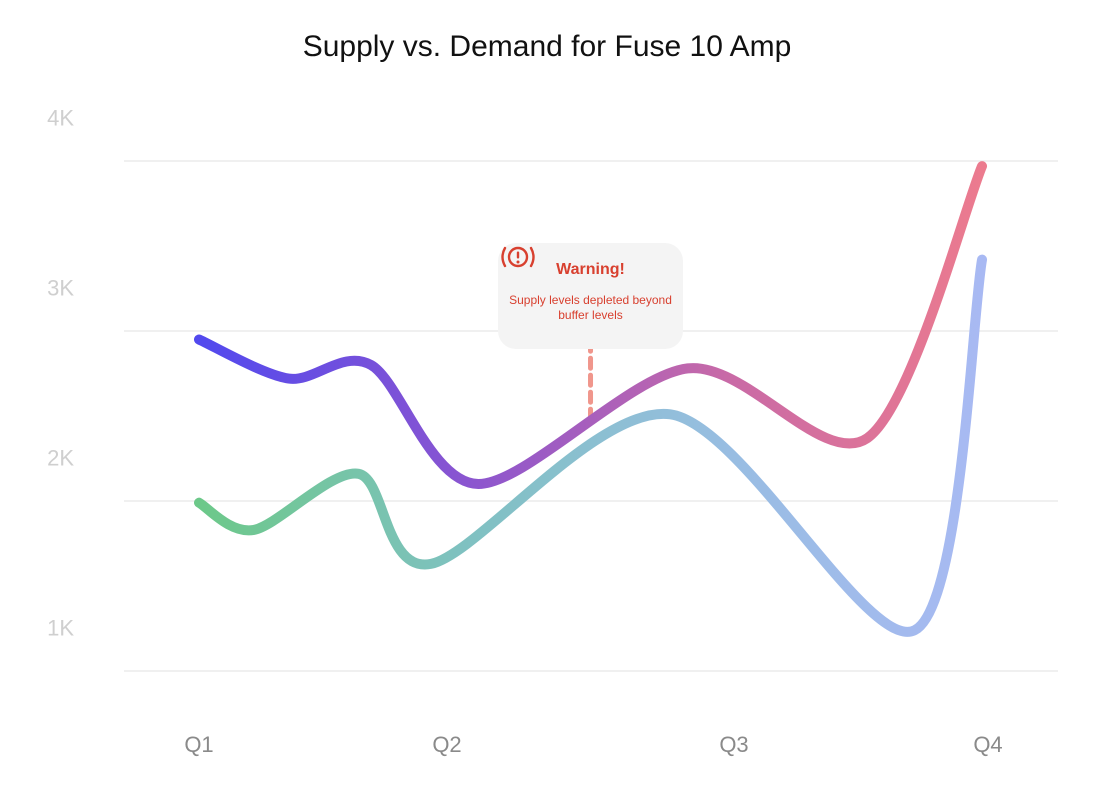 The height and width of the screenshot is (798, 1094). I want to click on x-tick-label: Q2, so click(446, 744).